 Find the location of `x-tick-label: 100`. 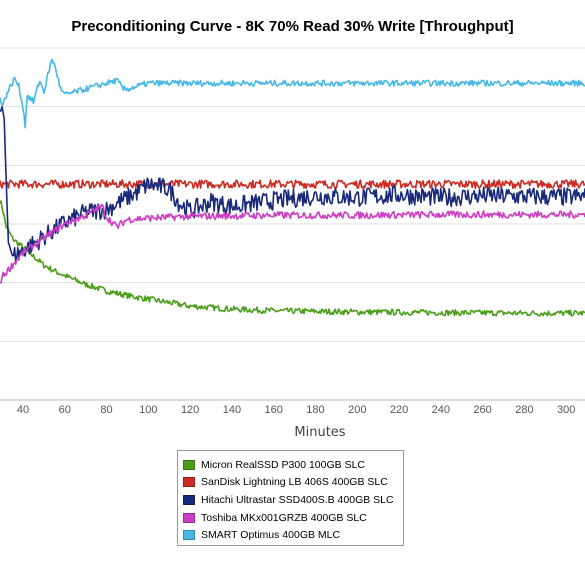

x-tick-label: 100 is located at coordinates (148, 410).